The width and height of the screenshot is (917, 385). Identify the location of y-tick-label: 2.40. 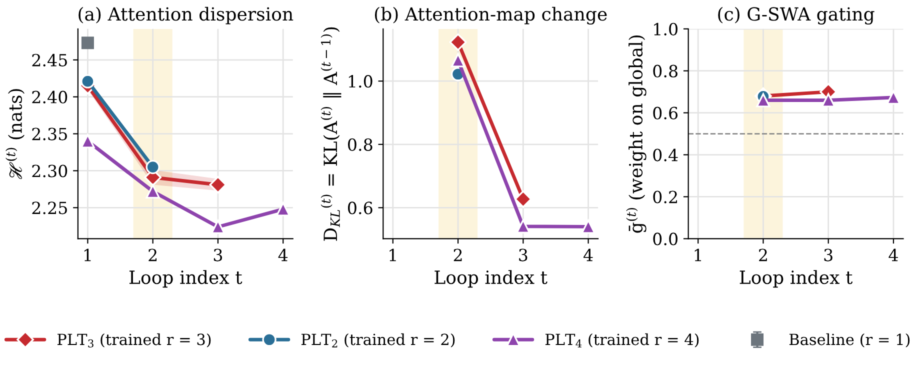
(50, 97).